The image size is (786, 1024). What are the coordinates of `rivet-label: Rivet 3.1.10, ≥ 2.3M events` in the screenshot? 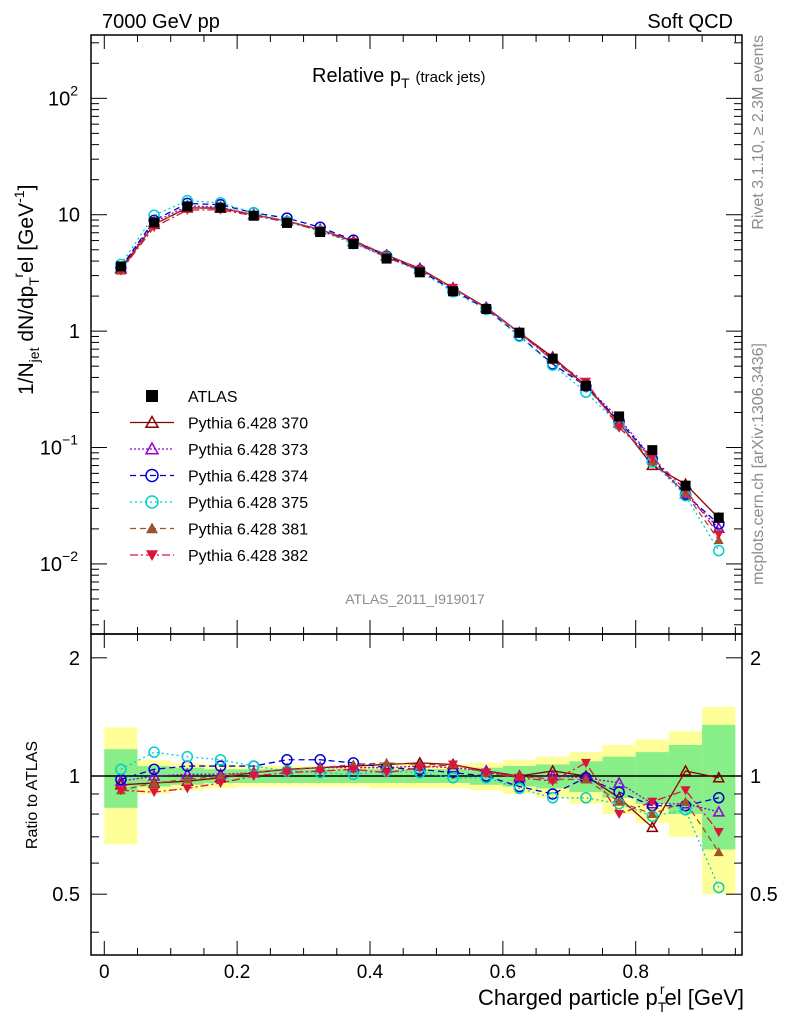 It's located at (758, 132).